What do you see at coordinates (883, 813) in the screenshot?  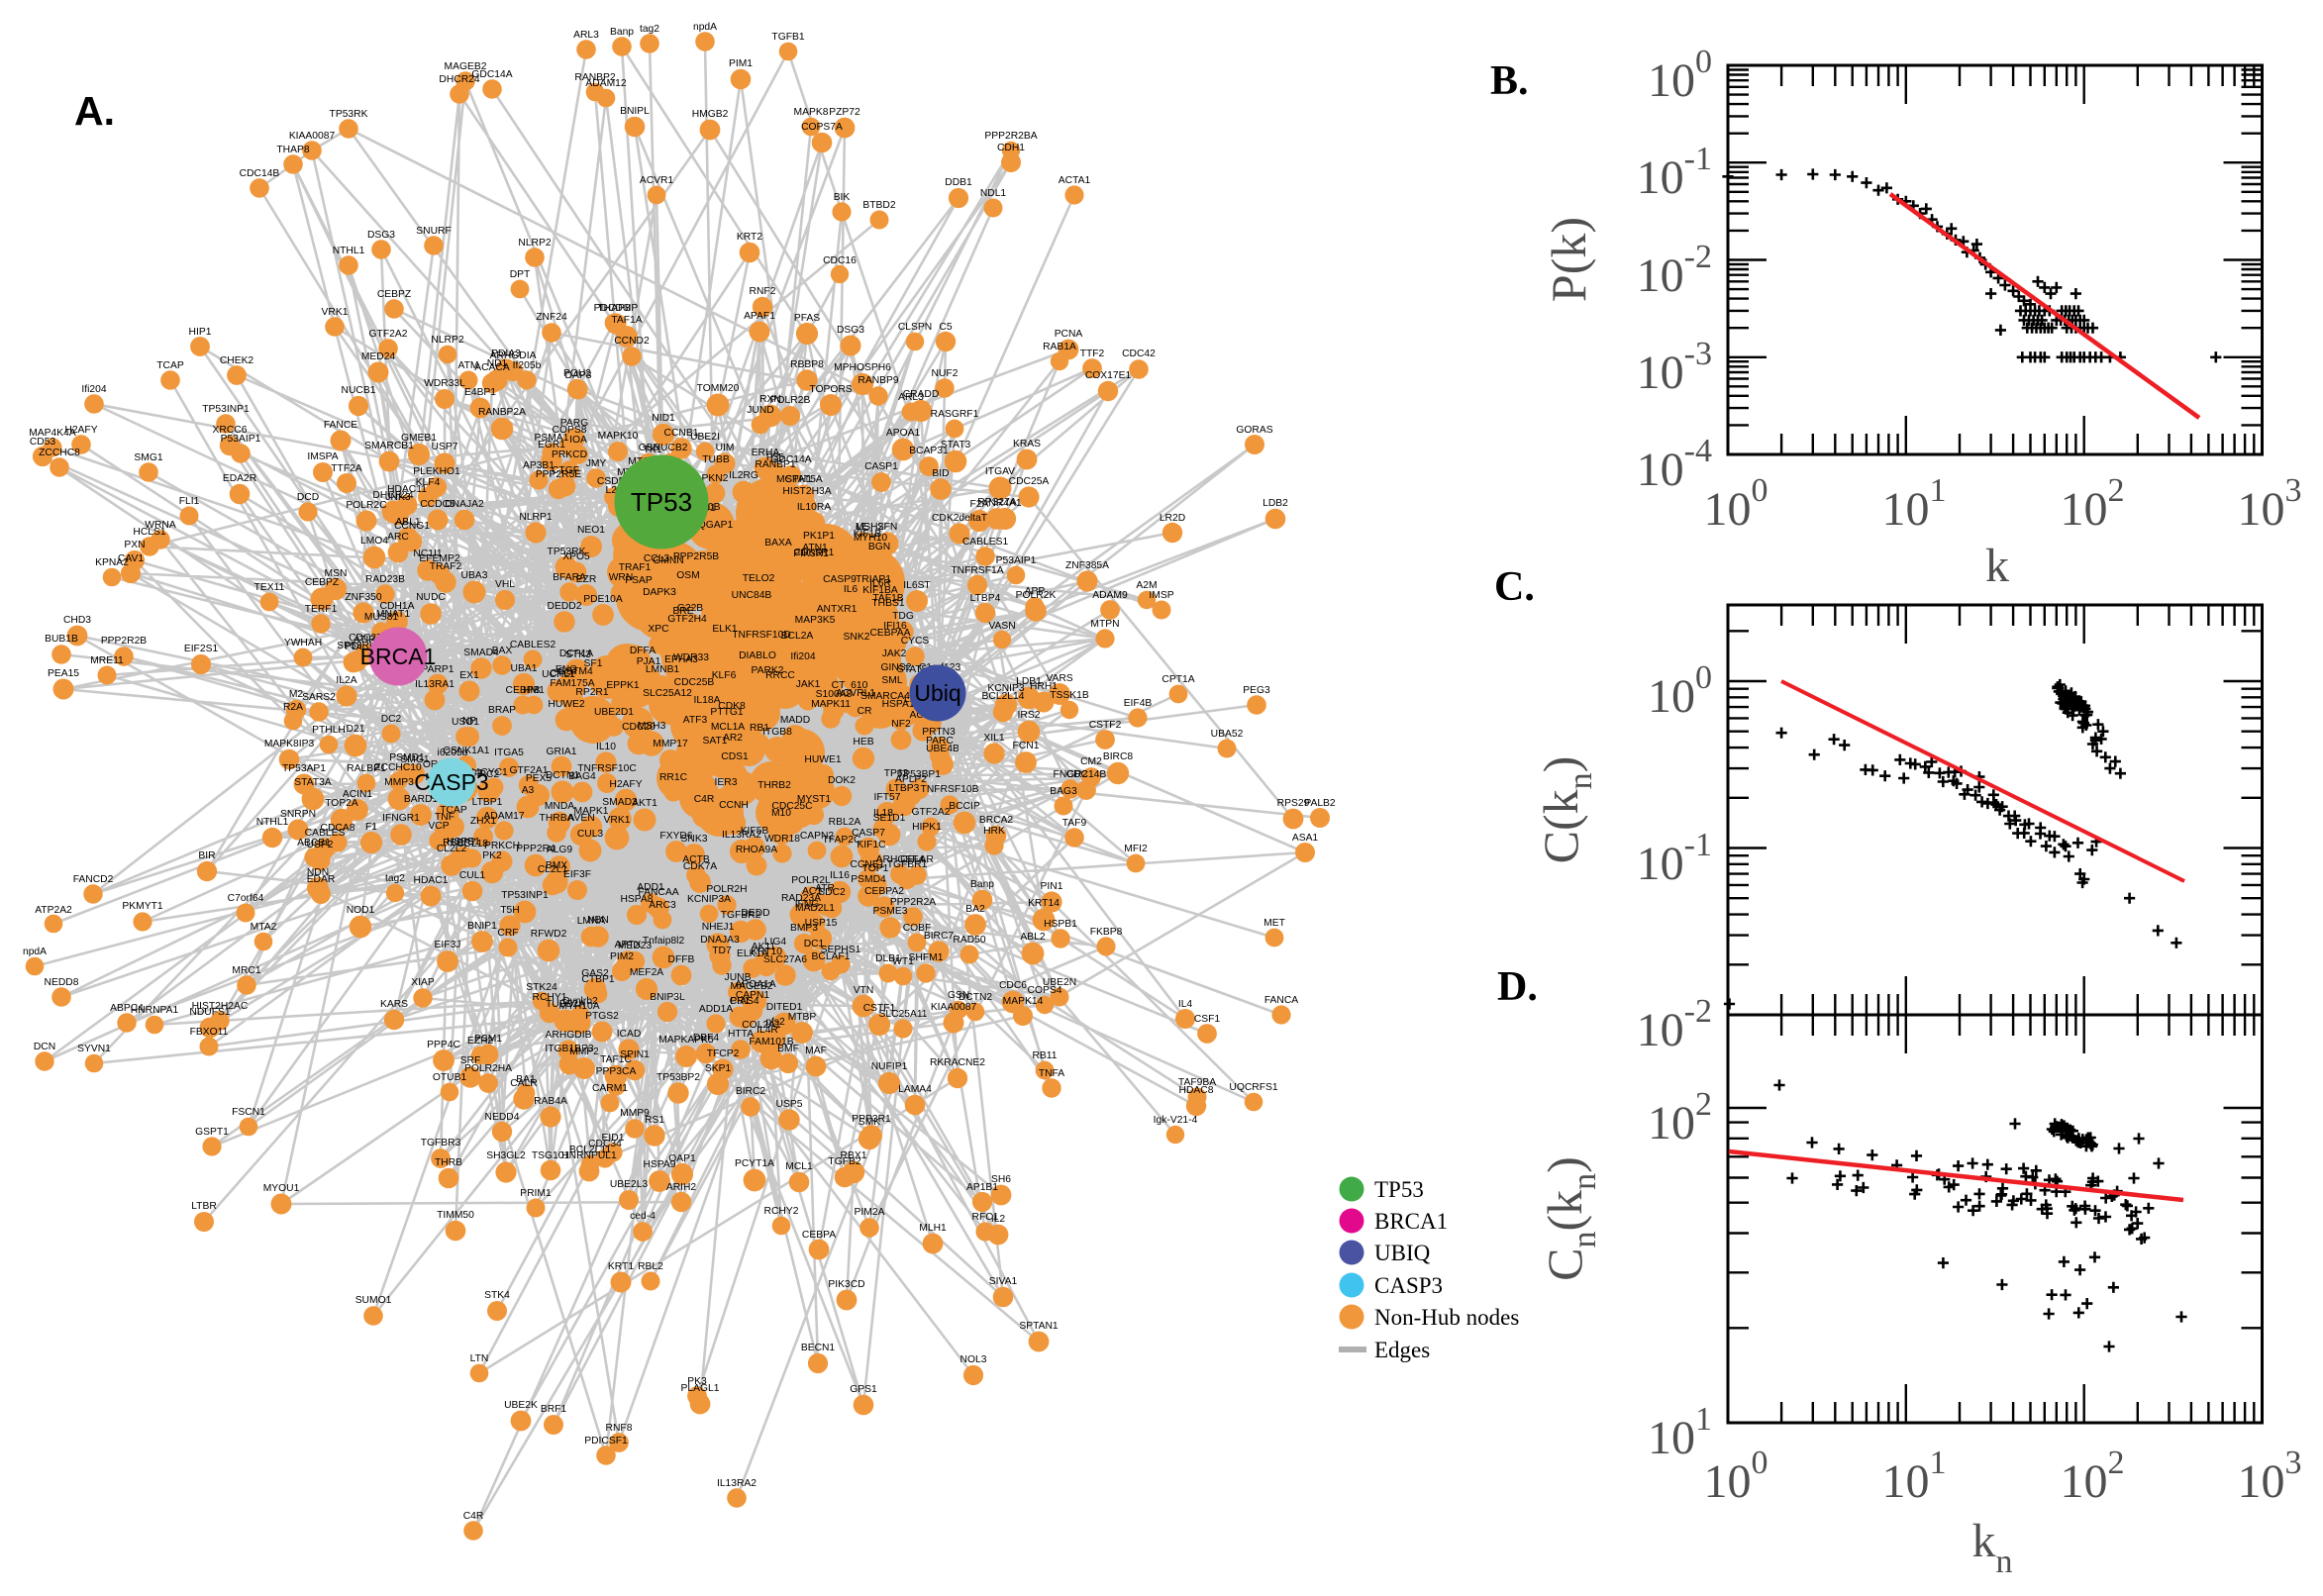 I see `svg-text: IL18` at bounding box center [883, 813].